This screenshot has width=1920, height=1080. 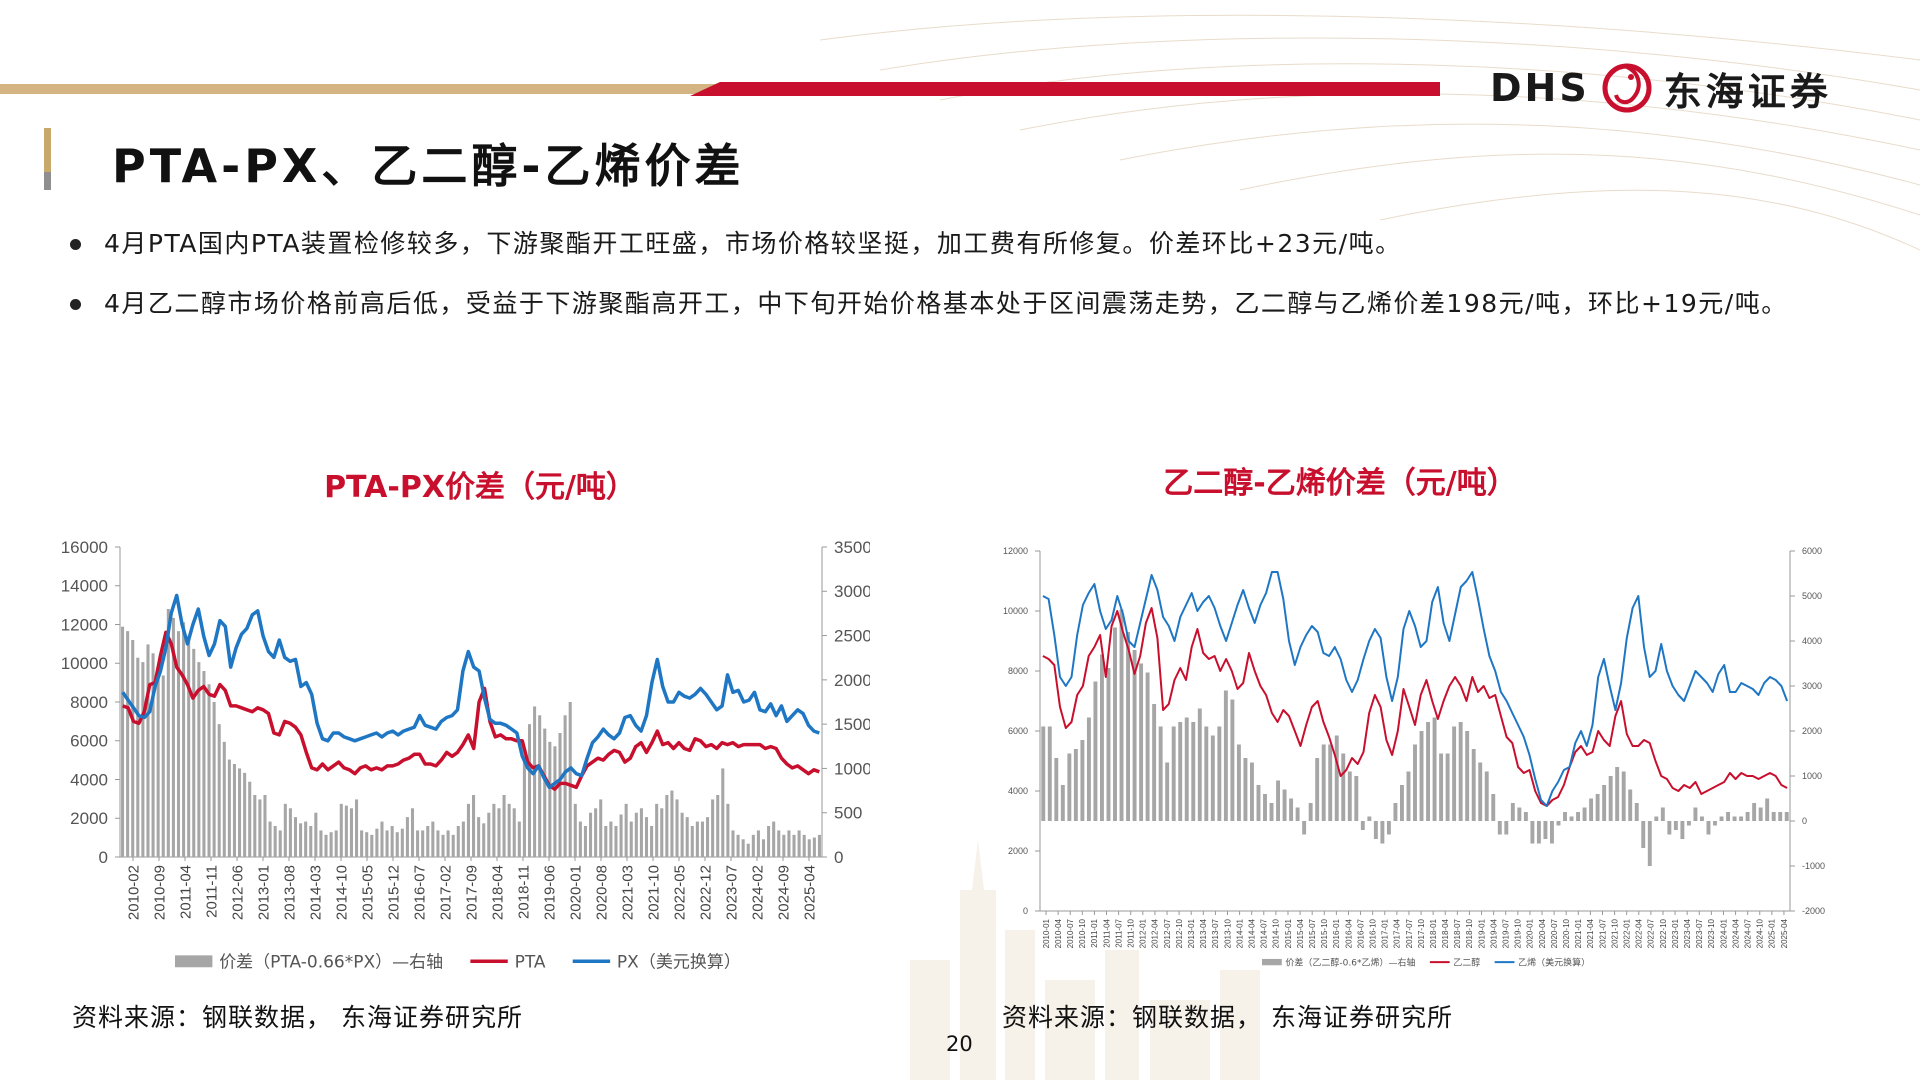 What do you see at coordinates (1155, 933) in the screenshot?
I see `x-tick-label: 2012-04` at bounding box center [1155, 933].